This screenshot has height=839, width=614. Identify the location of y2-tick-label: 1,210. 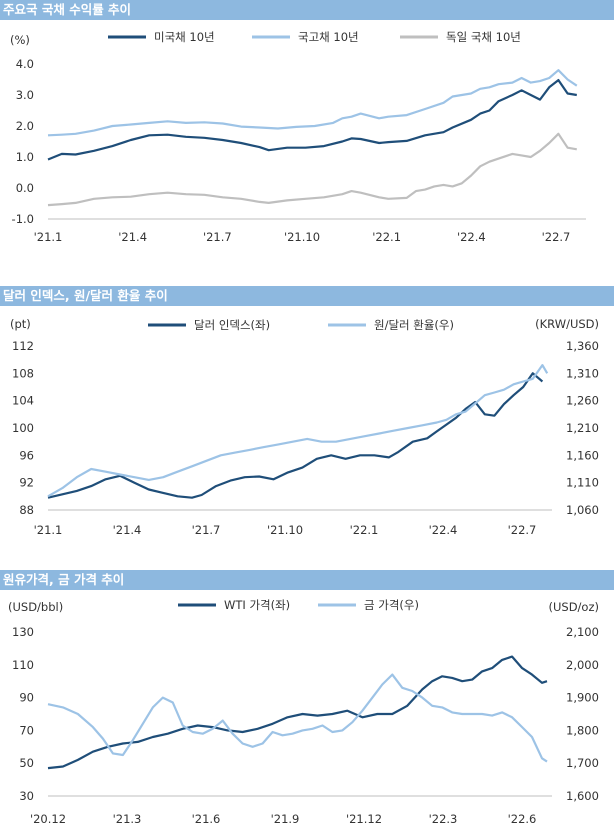
(582, 428).